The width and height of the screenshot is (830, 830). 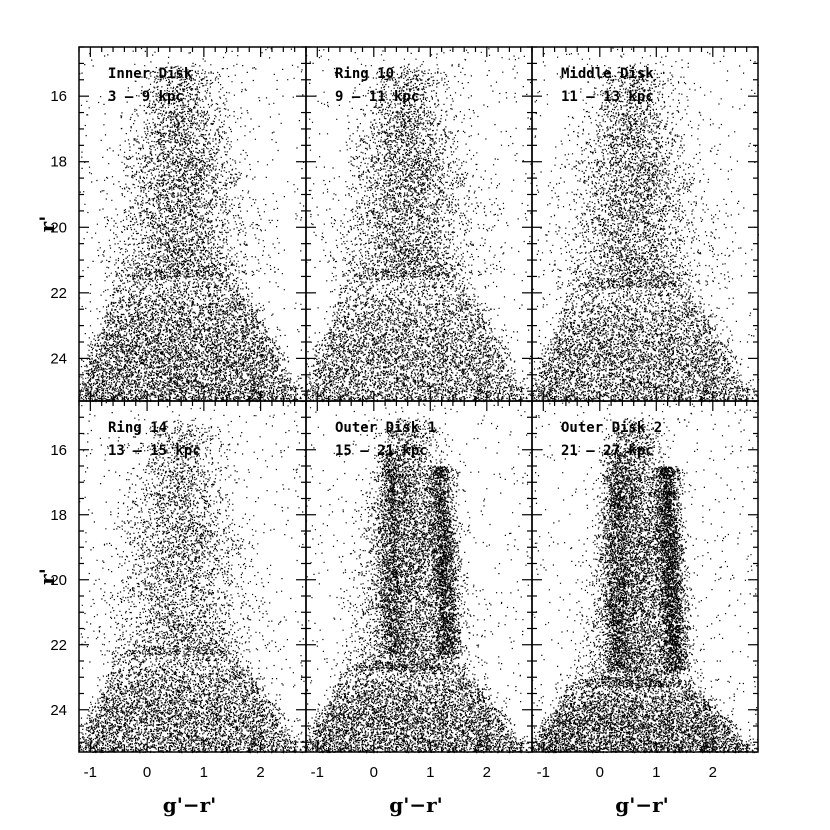 What do you see at coordinates (364, 74) in the screenshot?
I see `panel-title: Ring 10` at bounding box center [364, 74].